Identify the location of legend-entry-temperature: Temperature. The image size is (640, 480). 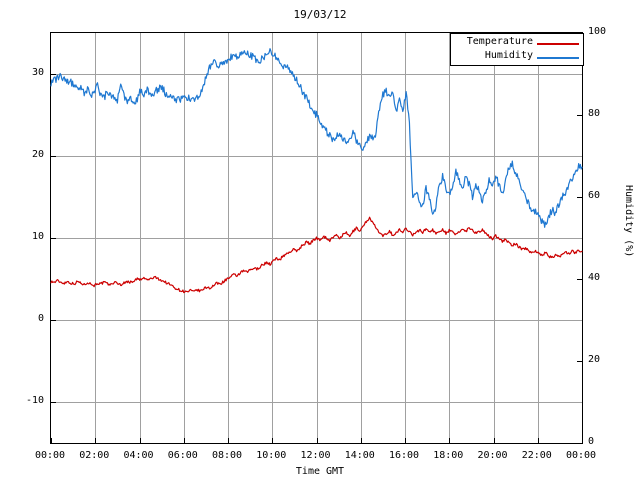
(517, 43).